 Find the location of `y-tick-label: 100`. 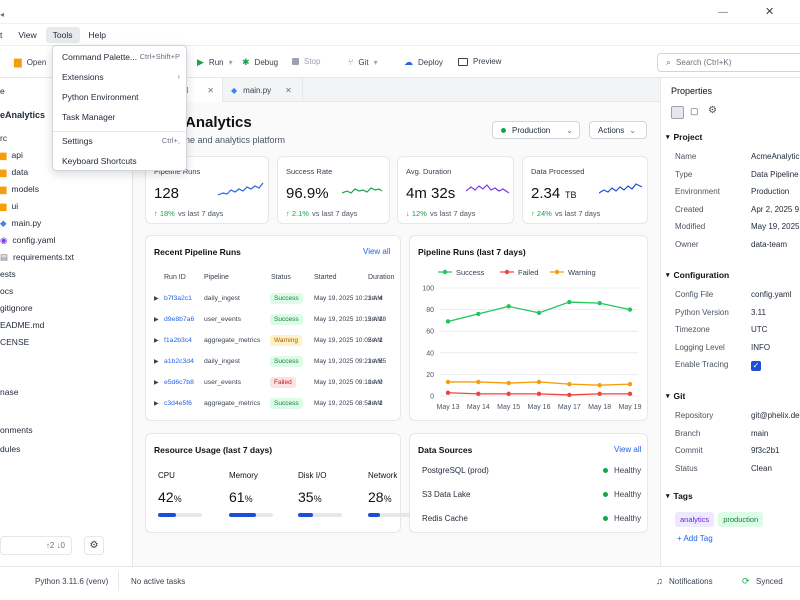

y-tick-label: 100 is located at coordinates (428, 289).